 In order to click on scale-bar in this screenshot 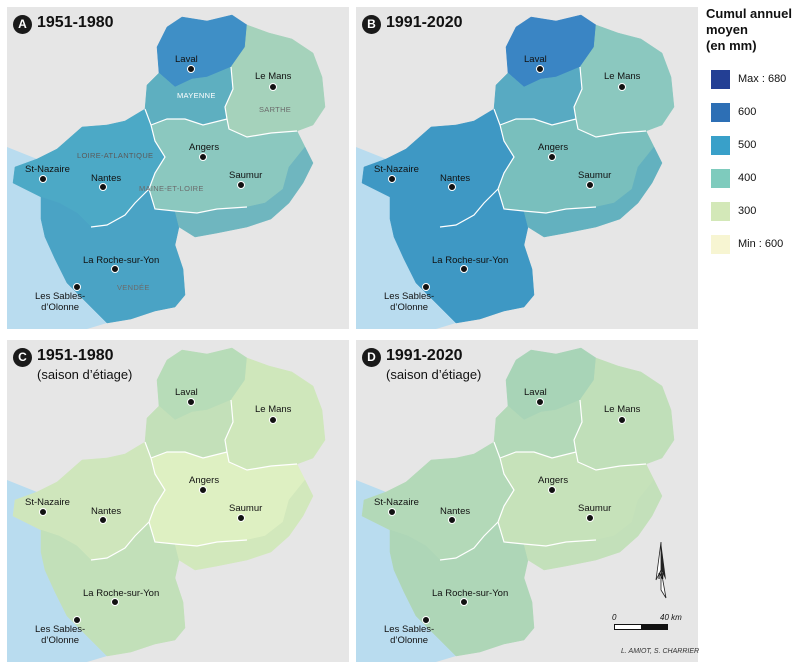, I will do `click(641, 627)`.